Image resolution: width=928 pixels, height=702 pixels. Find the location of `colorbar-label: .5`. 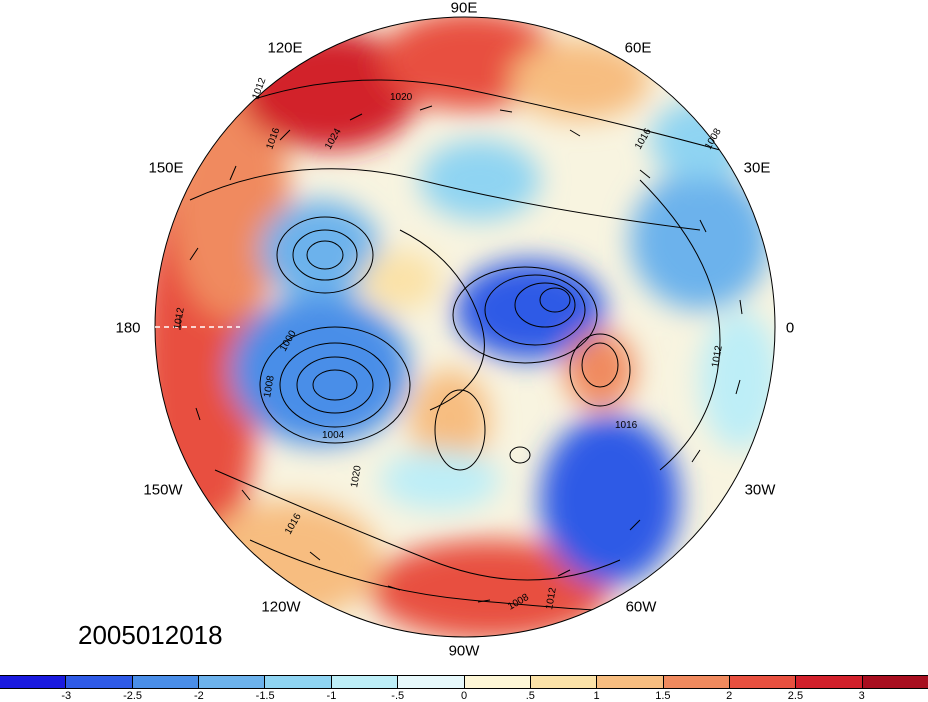

colorbar-label: .5 is located at coordinates (530, 696).